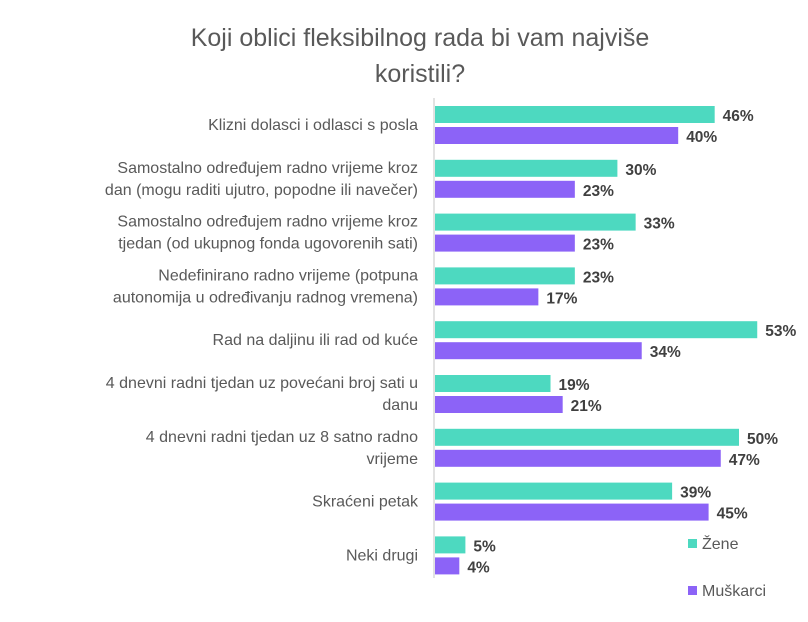 This screenshot has height=622, width=808. What do you see at coordinates (288, 275) in the screenshot?
I see `category-label: Nedefinirano radno vrijeme (potpuna` at bounding box center [288, 275].